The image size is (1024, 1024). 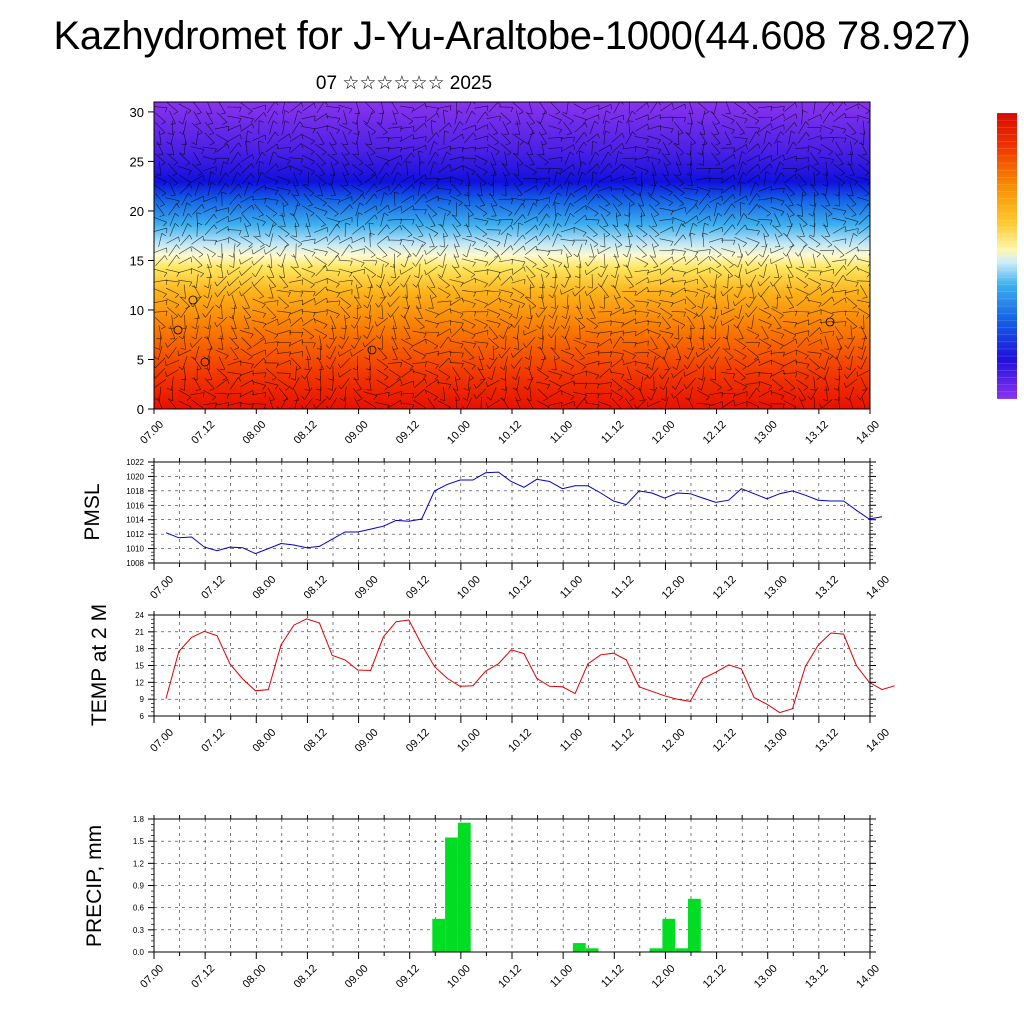 I want to click on pmsl-xtick-label: 09.00, so click(x=367, y=588).